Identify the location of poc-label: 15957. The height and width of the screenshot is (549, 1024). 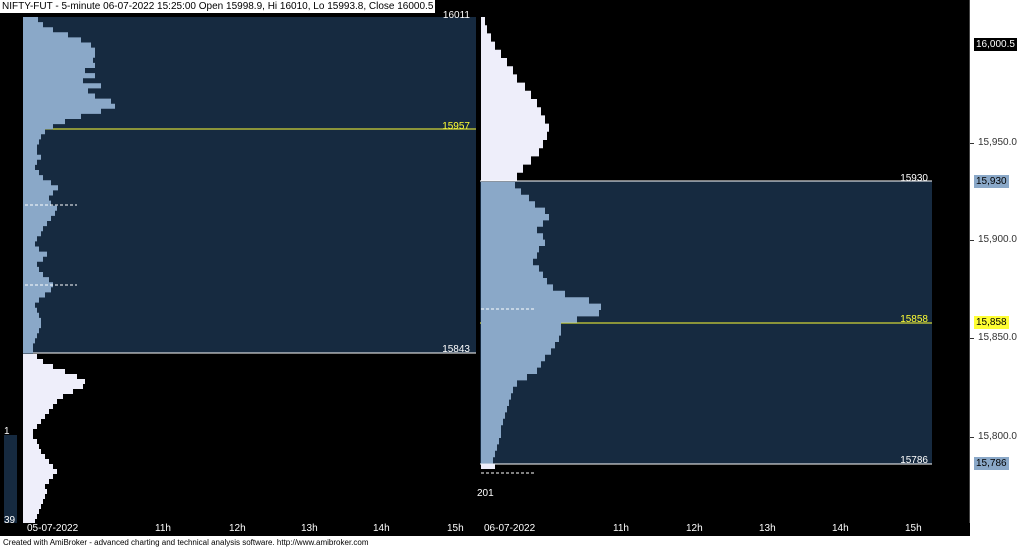
(456, 126).